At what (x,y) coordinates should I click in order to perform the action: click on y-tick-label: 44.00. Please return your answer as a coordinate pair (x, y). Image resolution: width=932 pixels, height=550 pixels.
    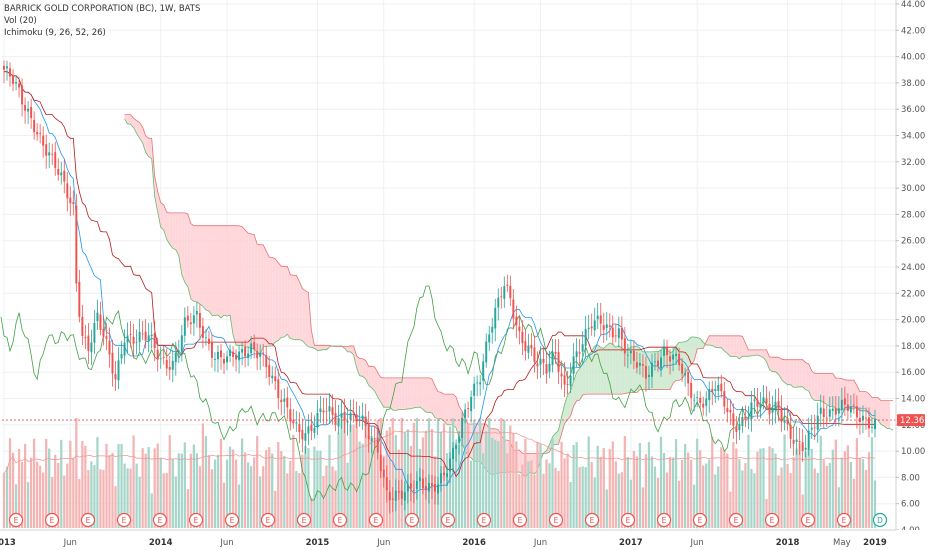
    Looking at the image, I should click on (913, 5).